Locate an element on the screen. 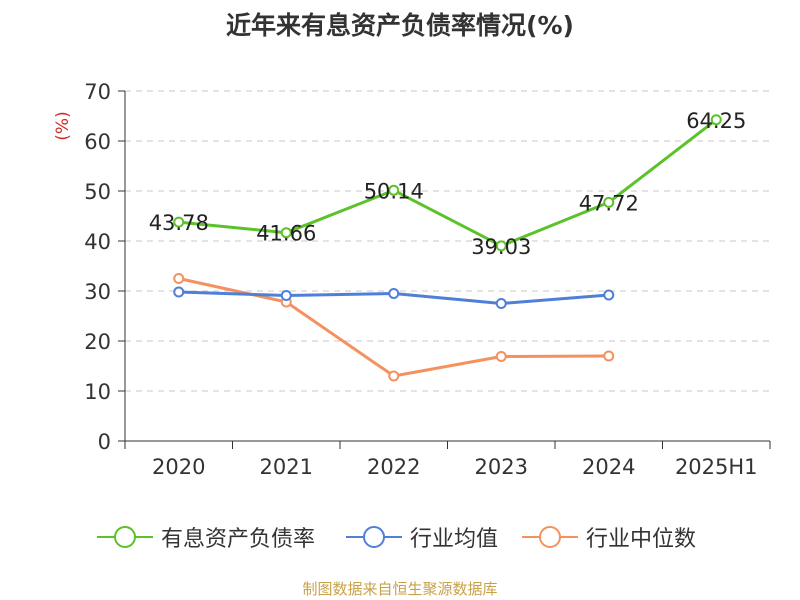  data-label: 47.72 is located at coordinates (609, 203).